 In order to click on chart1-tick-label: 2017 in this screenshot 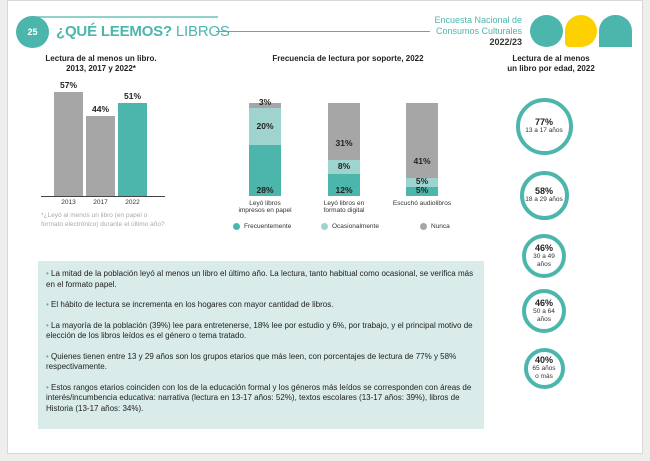, I will do `click(100, 202)`.